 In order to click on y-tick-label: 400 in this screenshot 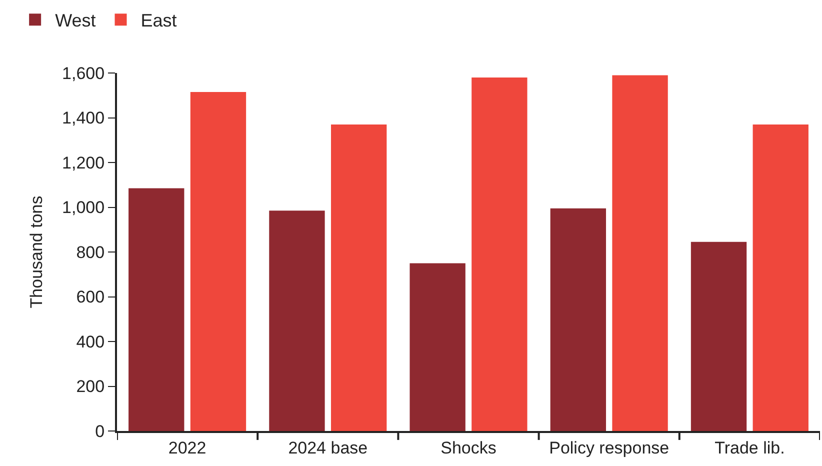, I will do `click(90, 342)`.